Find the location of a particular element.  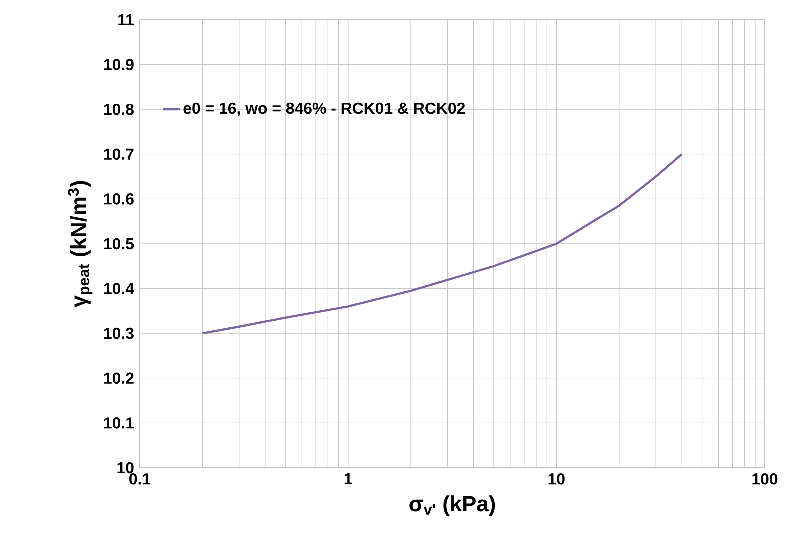

y-tick-label: 10.2 is located at coordinates (119, 378).